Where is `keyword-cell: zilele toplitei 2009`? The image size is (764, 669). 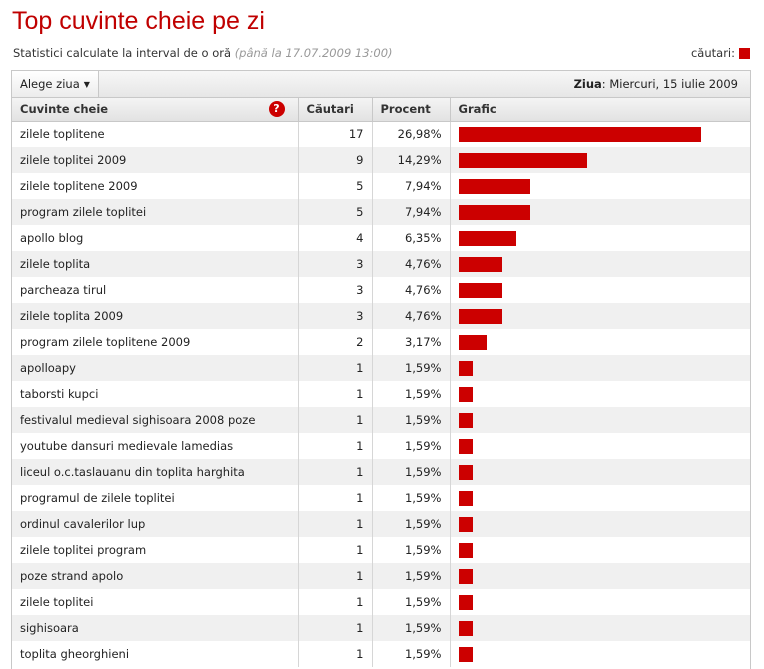
keyword-cell: zilele toplitei 2009 is located at coordinates (155, 160).